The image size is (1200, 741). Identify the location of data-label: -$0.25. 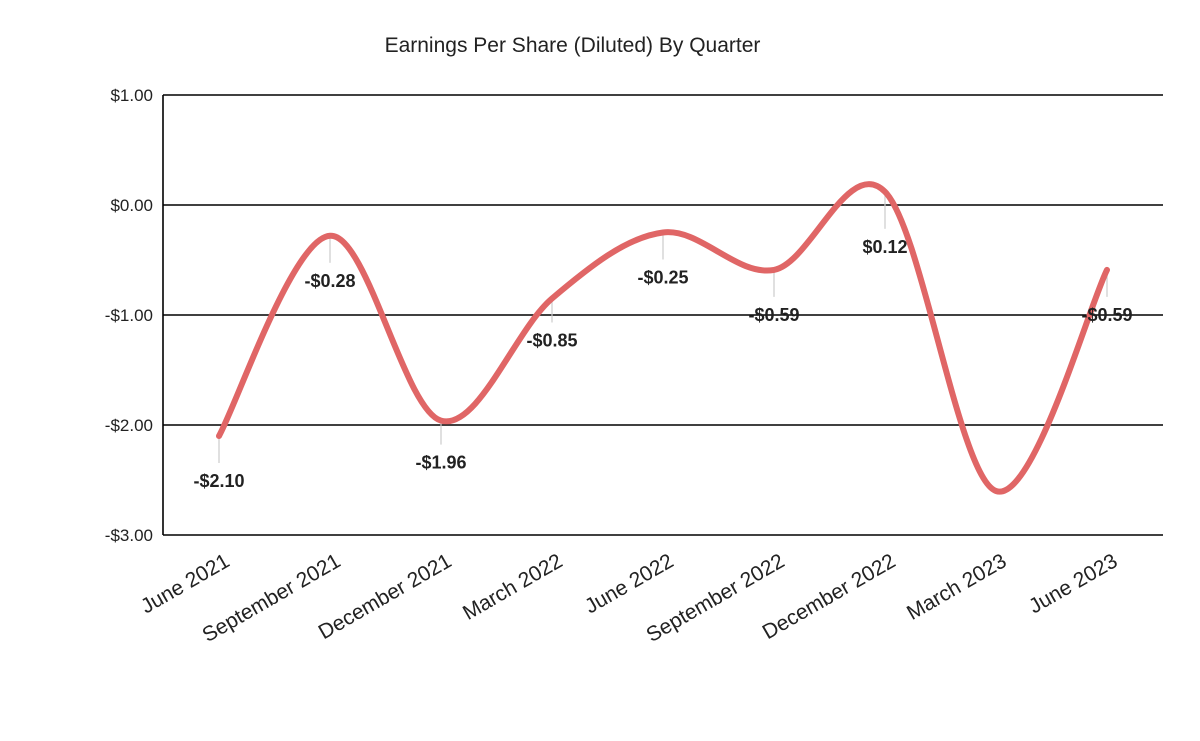
(662, 278).